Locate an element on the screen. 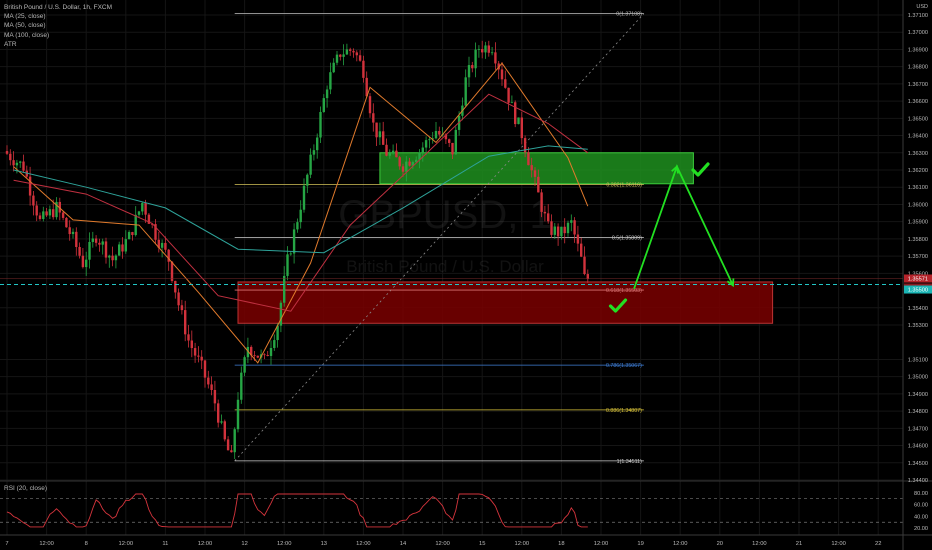 This screenshot has height=550, width=932. price-tick-label: 1.36000 is located at coordinates (918, 205).